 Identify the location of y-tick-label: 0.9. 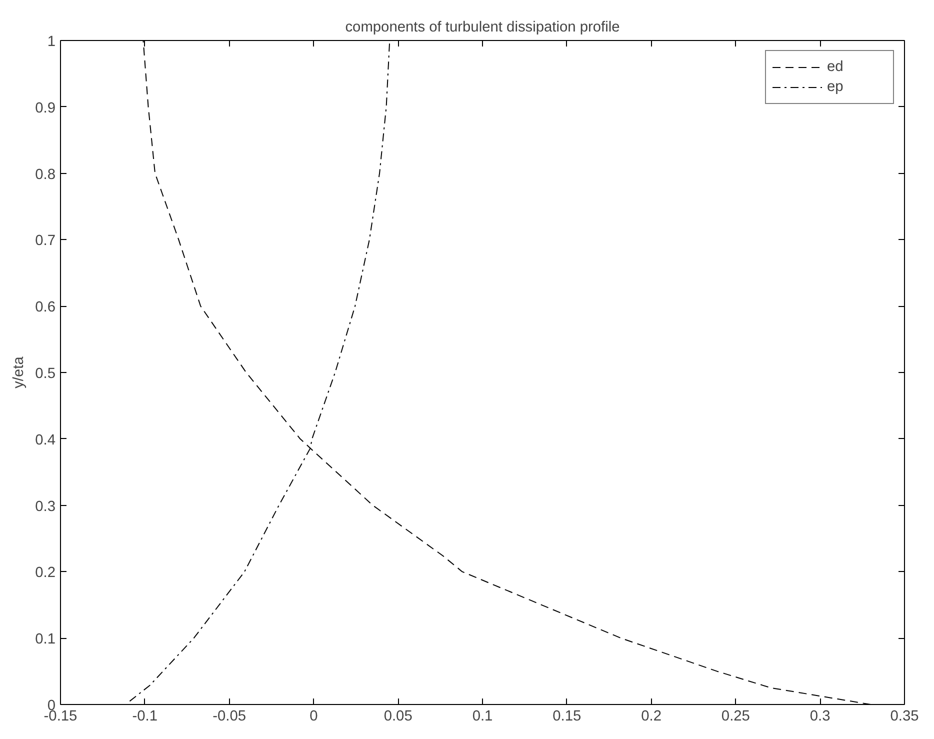
(45, 108).